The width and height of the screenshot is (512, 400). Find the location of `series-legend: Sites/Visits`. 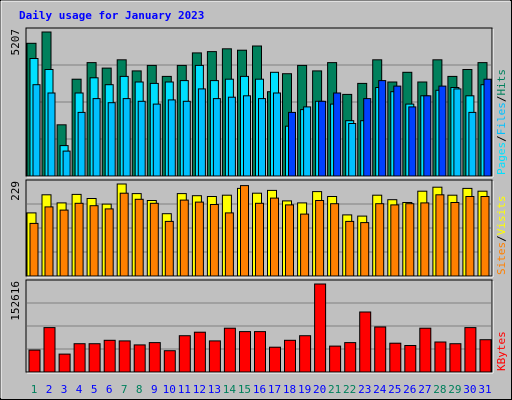

series-legend: Sites/Visits is located at coordinates (501, 236).